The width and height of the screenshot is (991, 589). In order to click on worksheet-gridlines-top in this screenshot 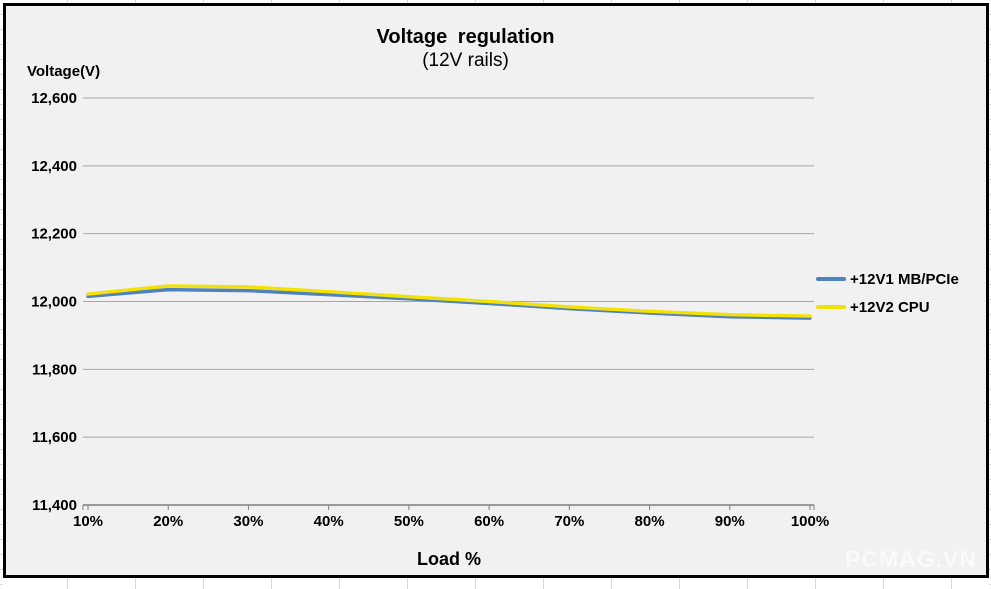, I will do `click(495, 1)`.